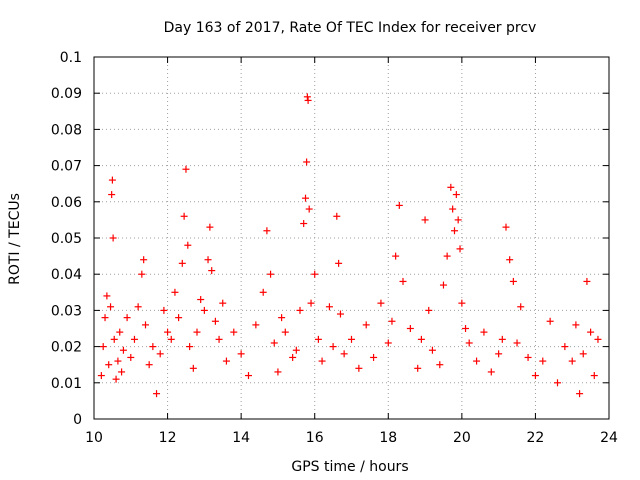  Describe the element at coordinates (71, 58) in the screenshot. I see `y-tick-label: 0.1` at that location.